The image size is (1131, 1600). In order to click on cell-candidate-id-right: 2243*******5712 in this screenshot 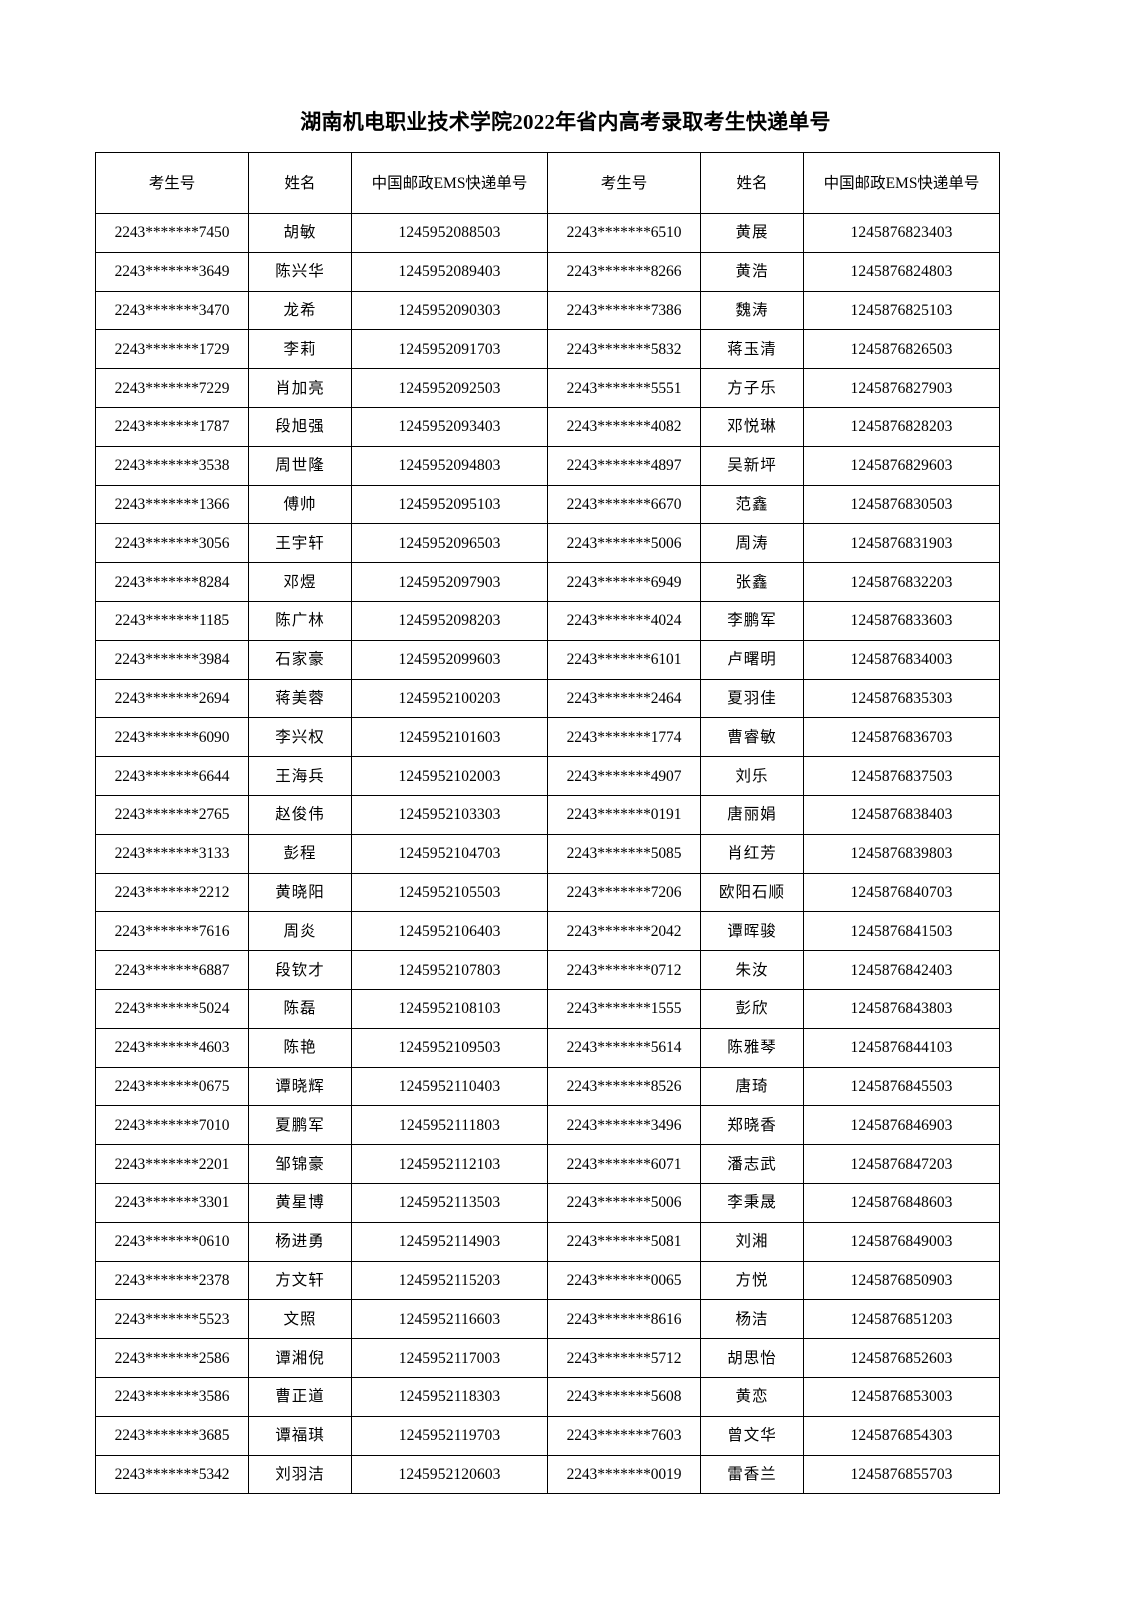, I will do `click(624, 1358)`.